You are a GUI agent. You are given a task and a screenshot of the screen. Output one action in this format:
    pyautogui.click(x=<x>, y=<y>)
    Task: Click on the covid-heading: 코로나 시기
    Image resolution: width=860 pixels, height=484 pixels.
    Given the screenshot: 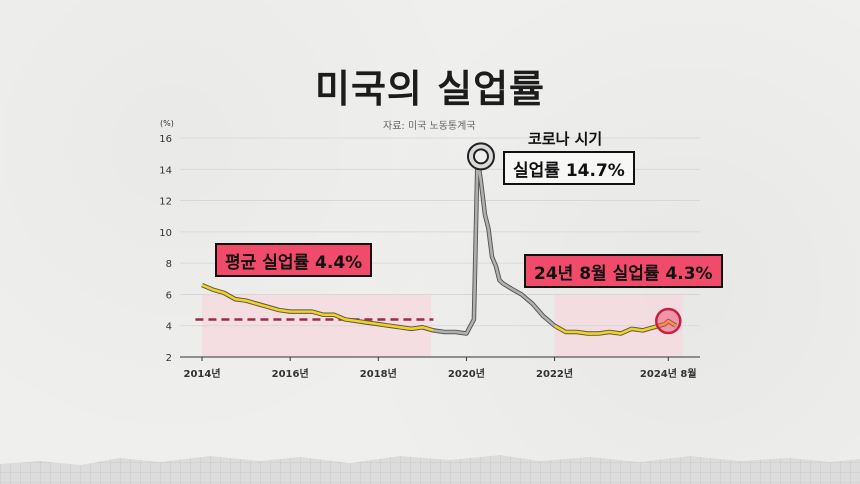 What is the action you would take?
    pyautogui.click(x=565, y=139)
    